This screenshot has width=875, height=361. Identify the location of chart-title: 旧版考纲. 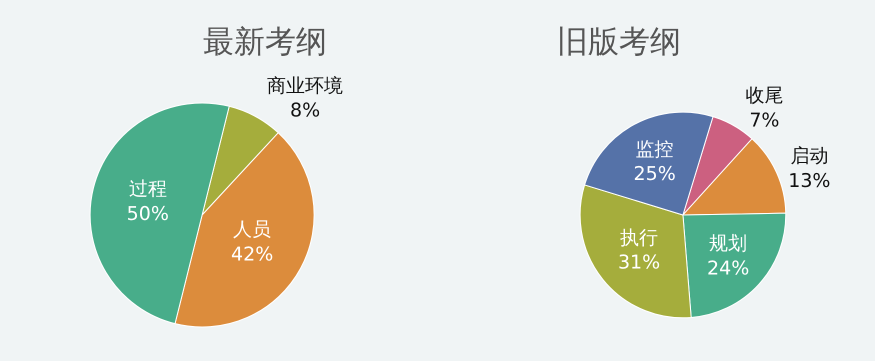
(619, 42).